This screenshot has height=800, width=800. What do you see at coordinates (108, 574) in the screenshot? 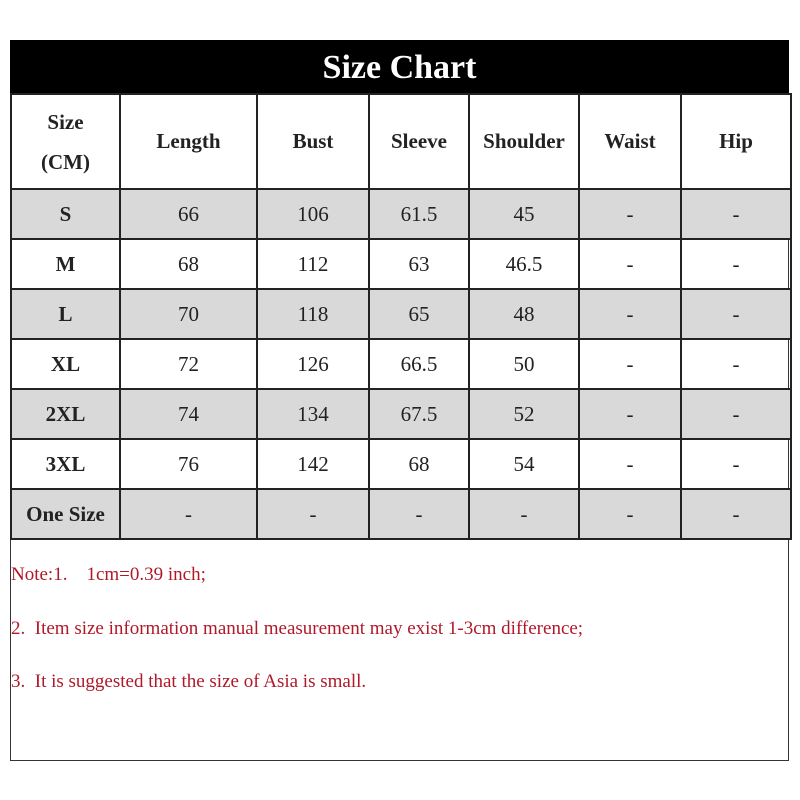
I see `note-1: Note:1. 1cm=0.39 inch;` at bounding box center [108, 574].